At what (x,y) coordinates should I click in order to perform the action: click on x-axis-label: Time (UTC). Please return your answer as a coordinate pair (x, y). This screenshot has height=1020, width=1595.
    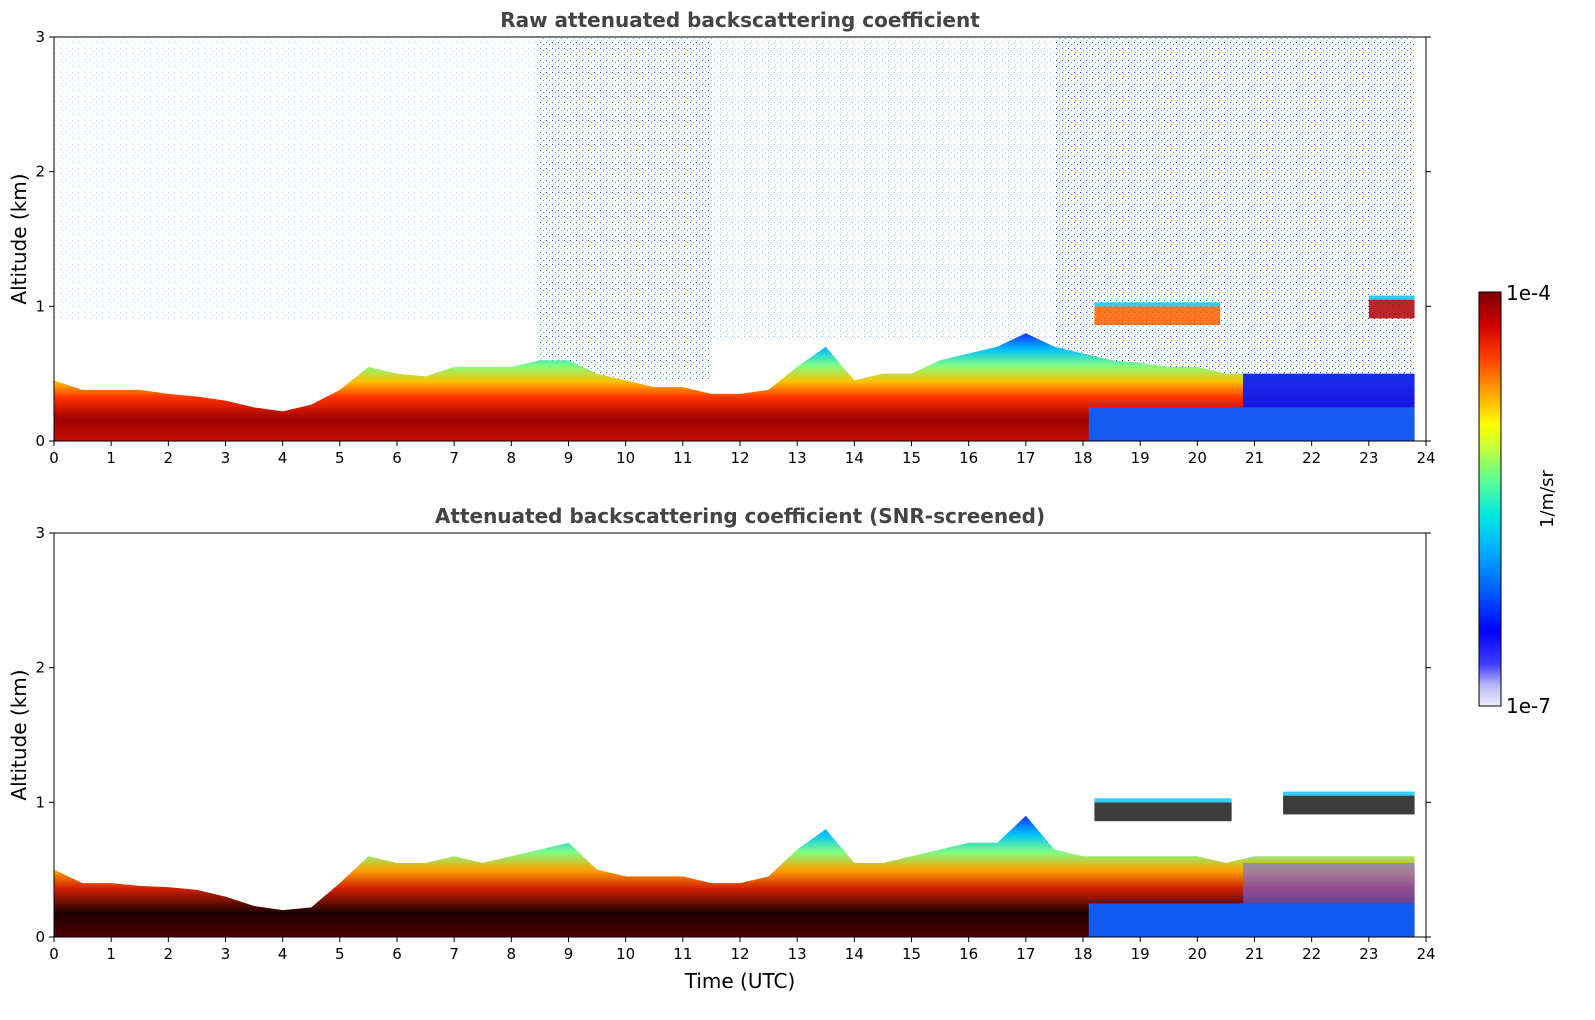
    Looking at the image, I should click on (740, 981).